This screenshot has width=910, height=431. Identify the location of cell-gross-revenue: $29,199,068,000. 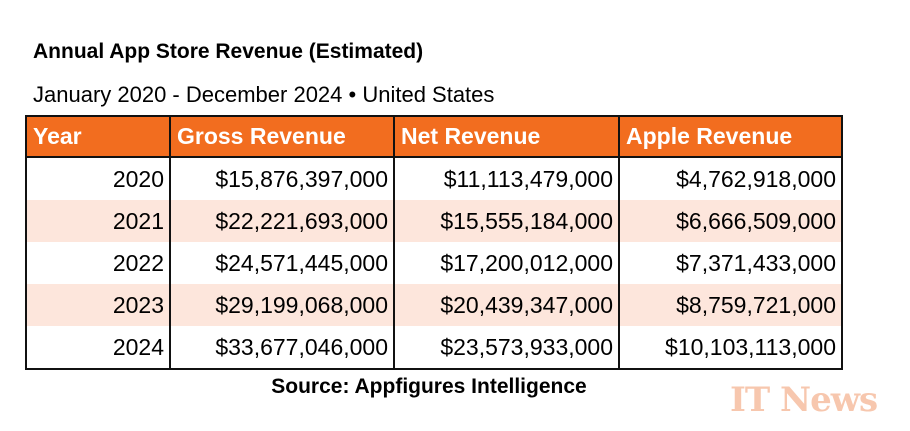
(281, 305).